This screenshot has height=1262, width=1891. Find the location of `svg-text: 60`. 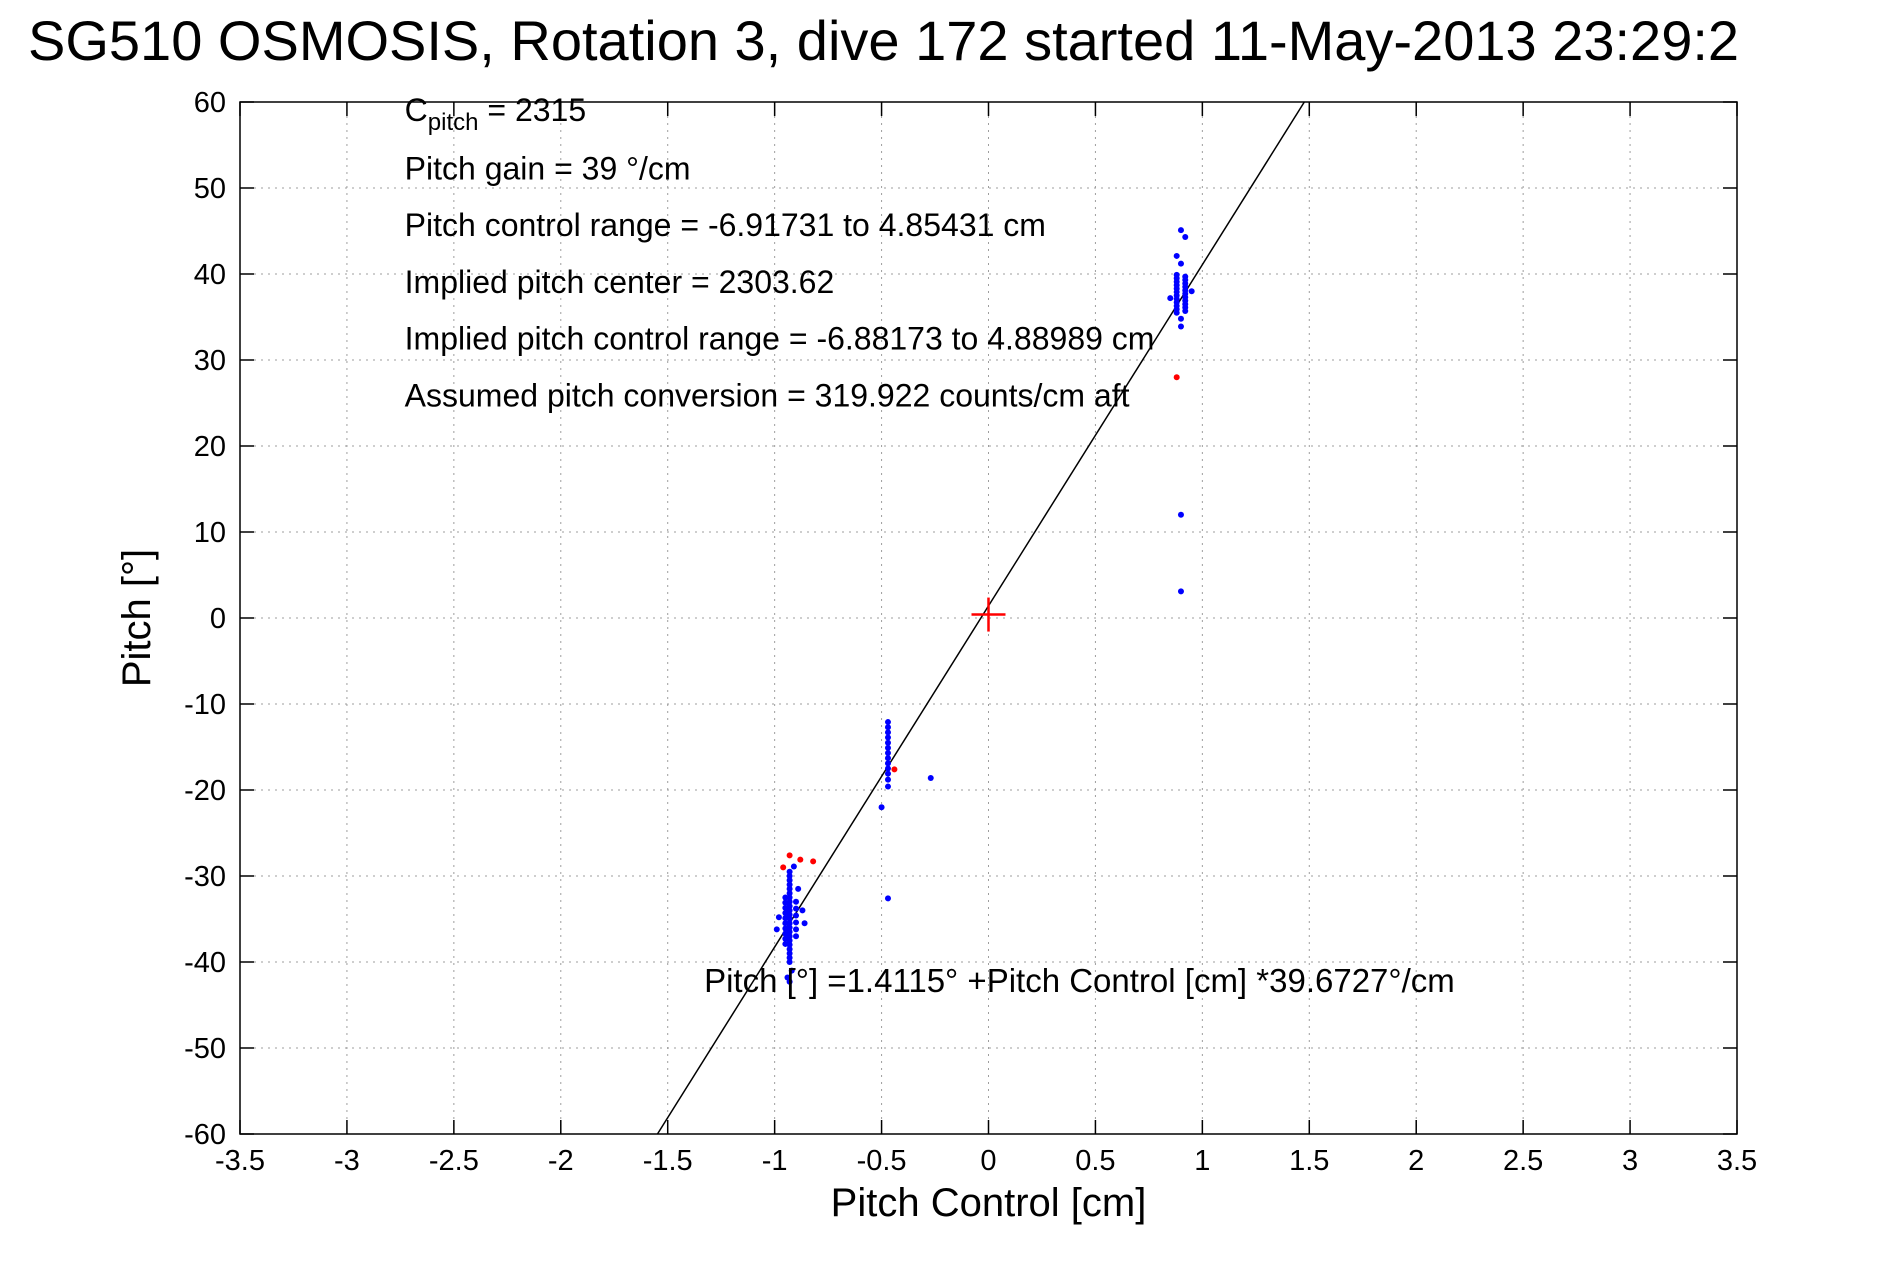

svg-text: 60 is located at coordinates (210, 103).